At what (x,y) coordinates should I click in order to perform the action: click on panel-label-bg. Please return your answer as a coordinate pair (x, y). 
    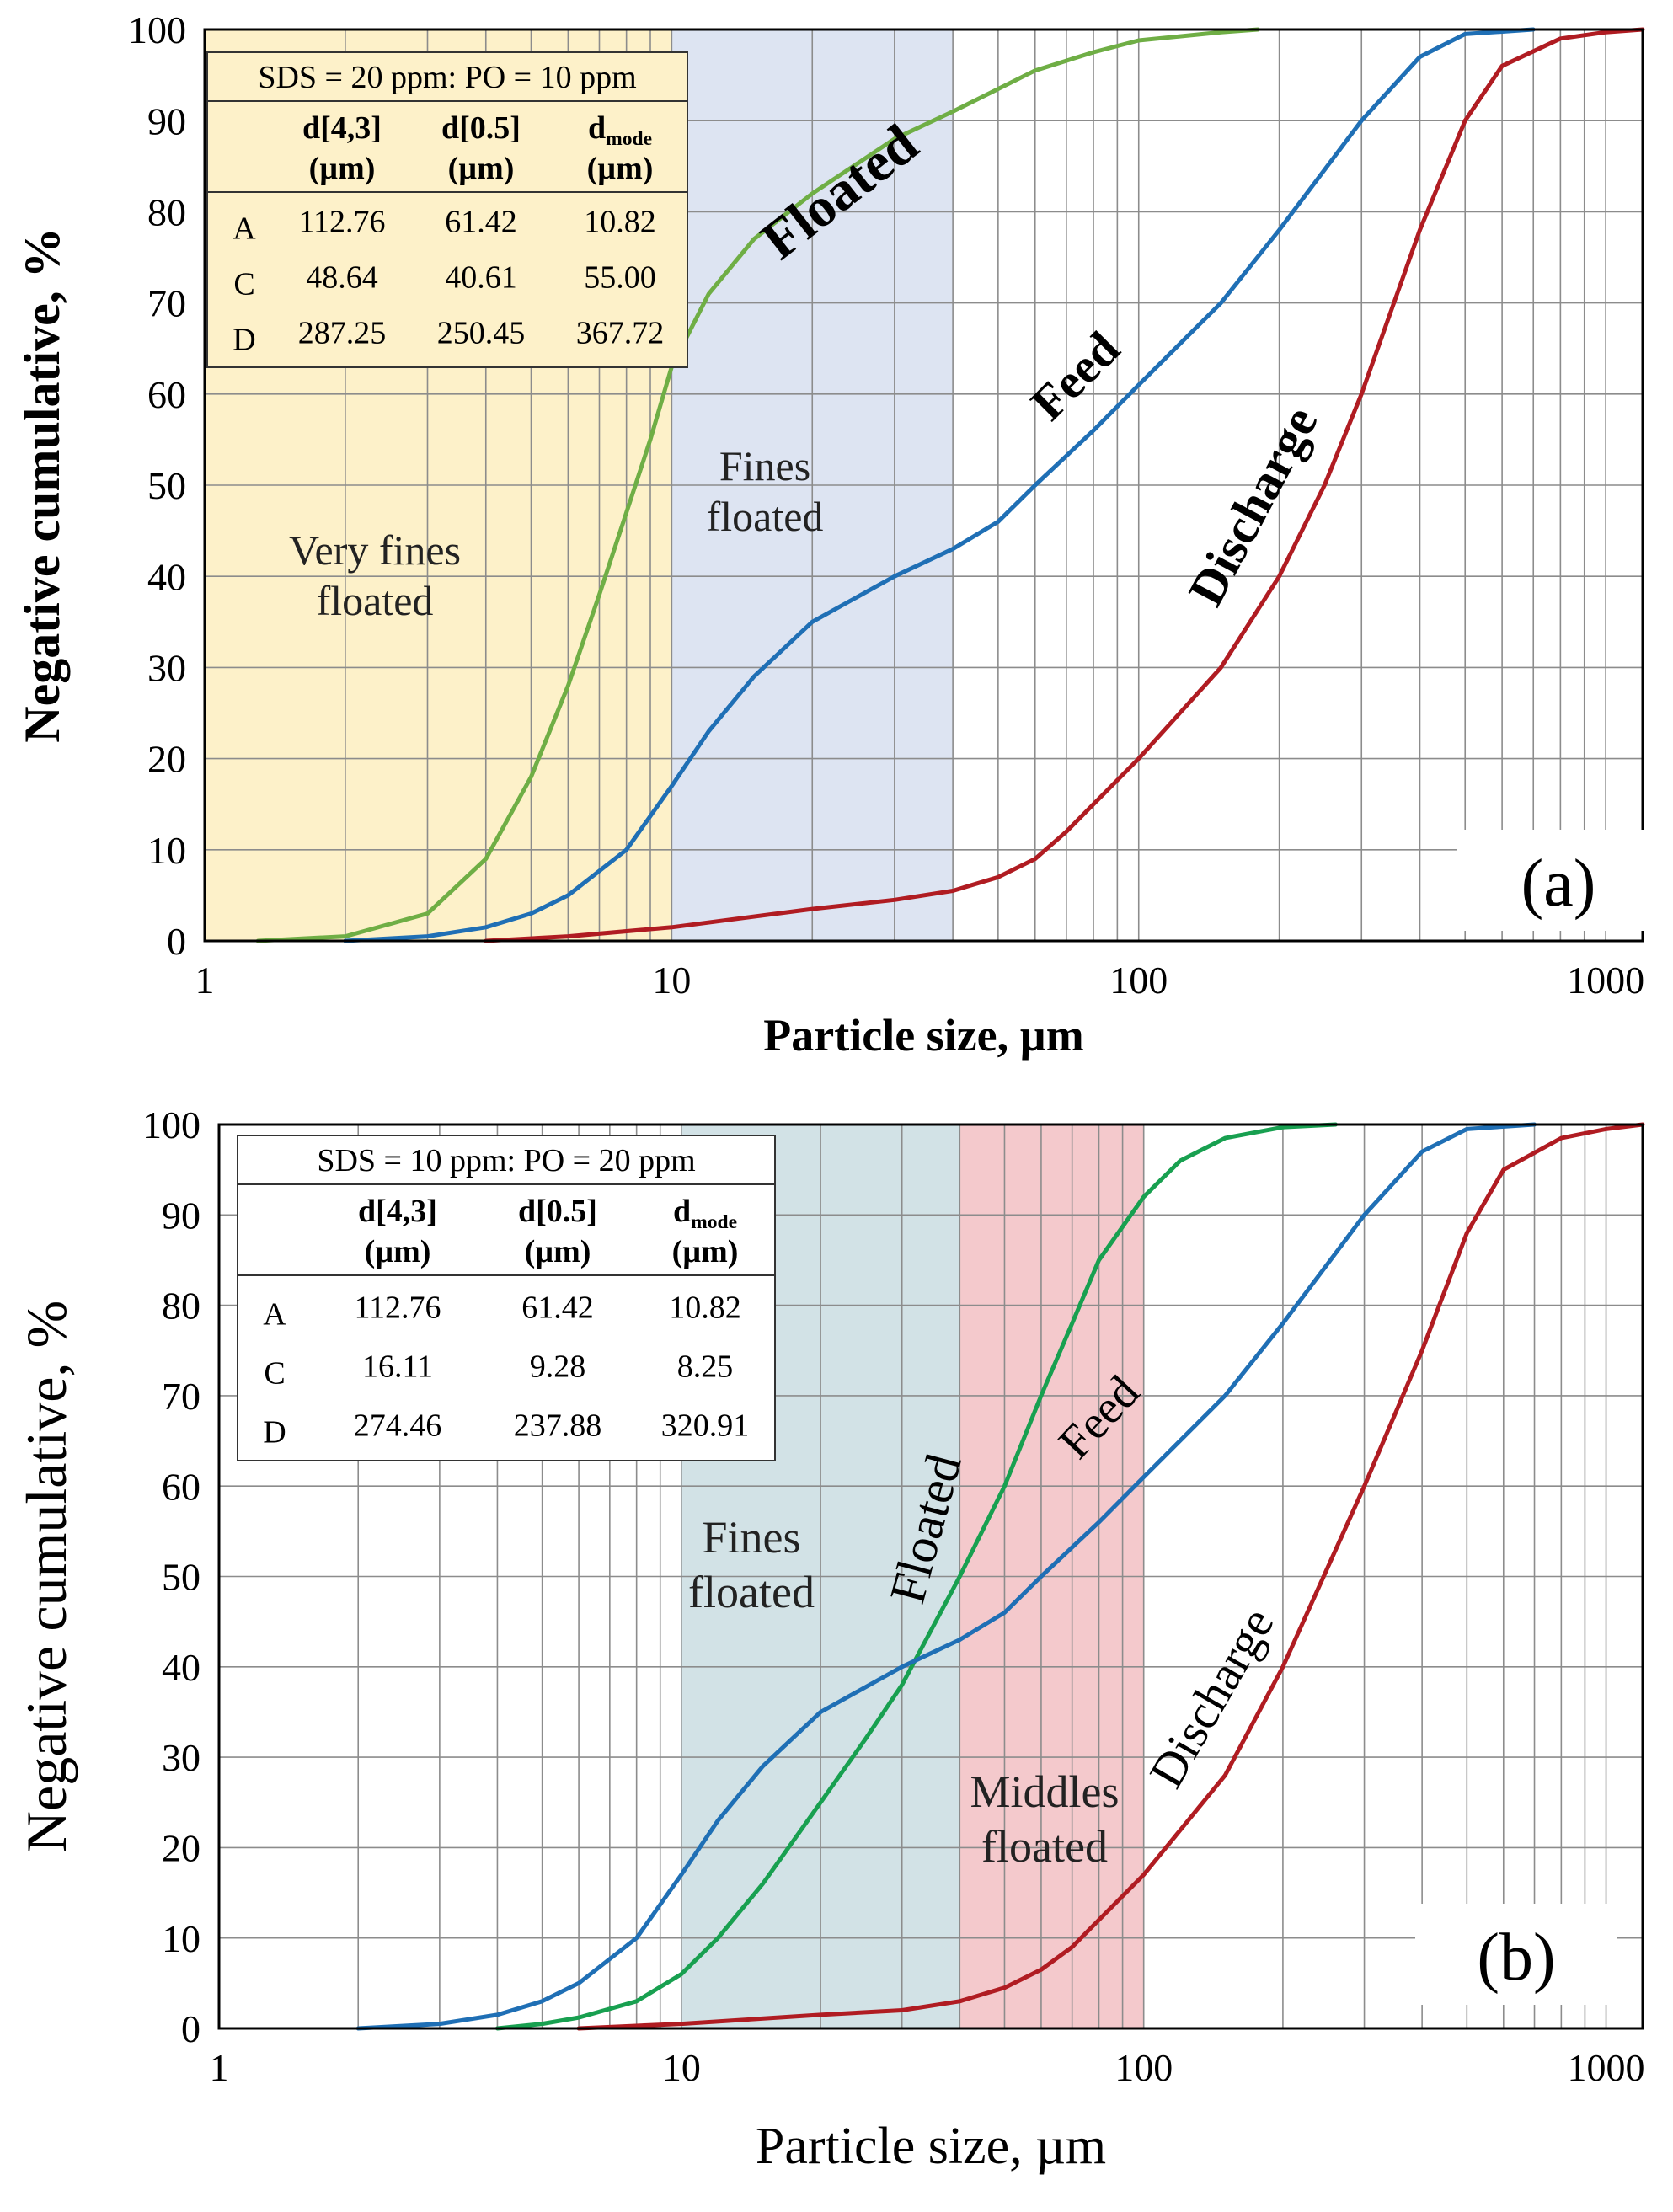
    Looking at the image, I should click on (1516, 1954).